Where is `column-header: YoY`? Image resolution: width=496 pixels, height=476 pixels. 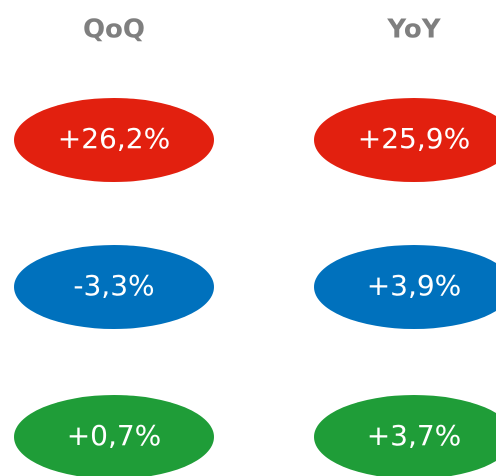 column-header: YoY is located at coordinates (413, 30).